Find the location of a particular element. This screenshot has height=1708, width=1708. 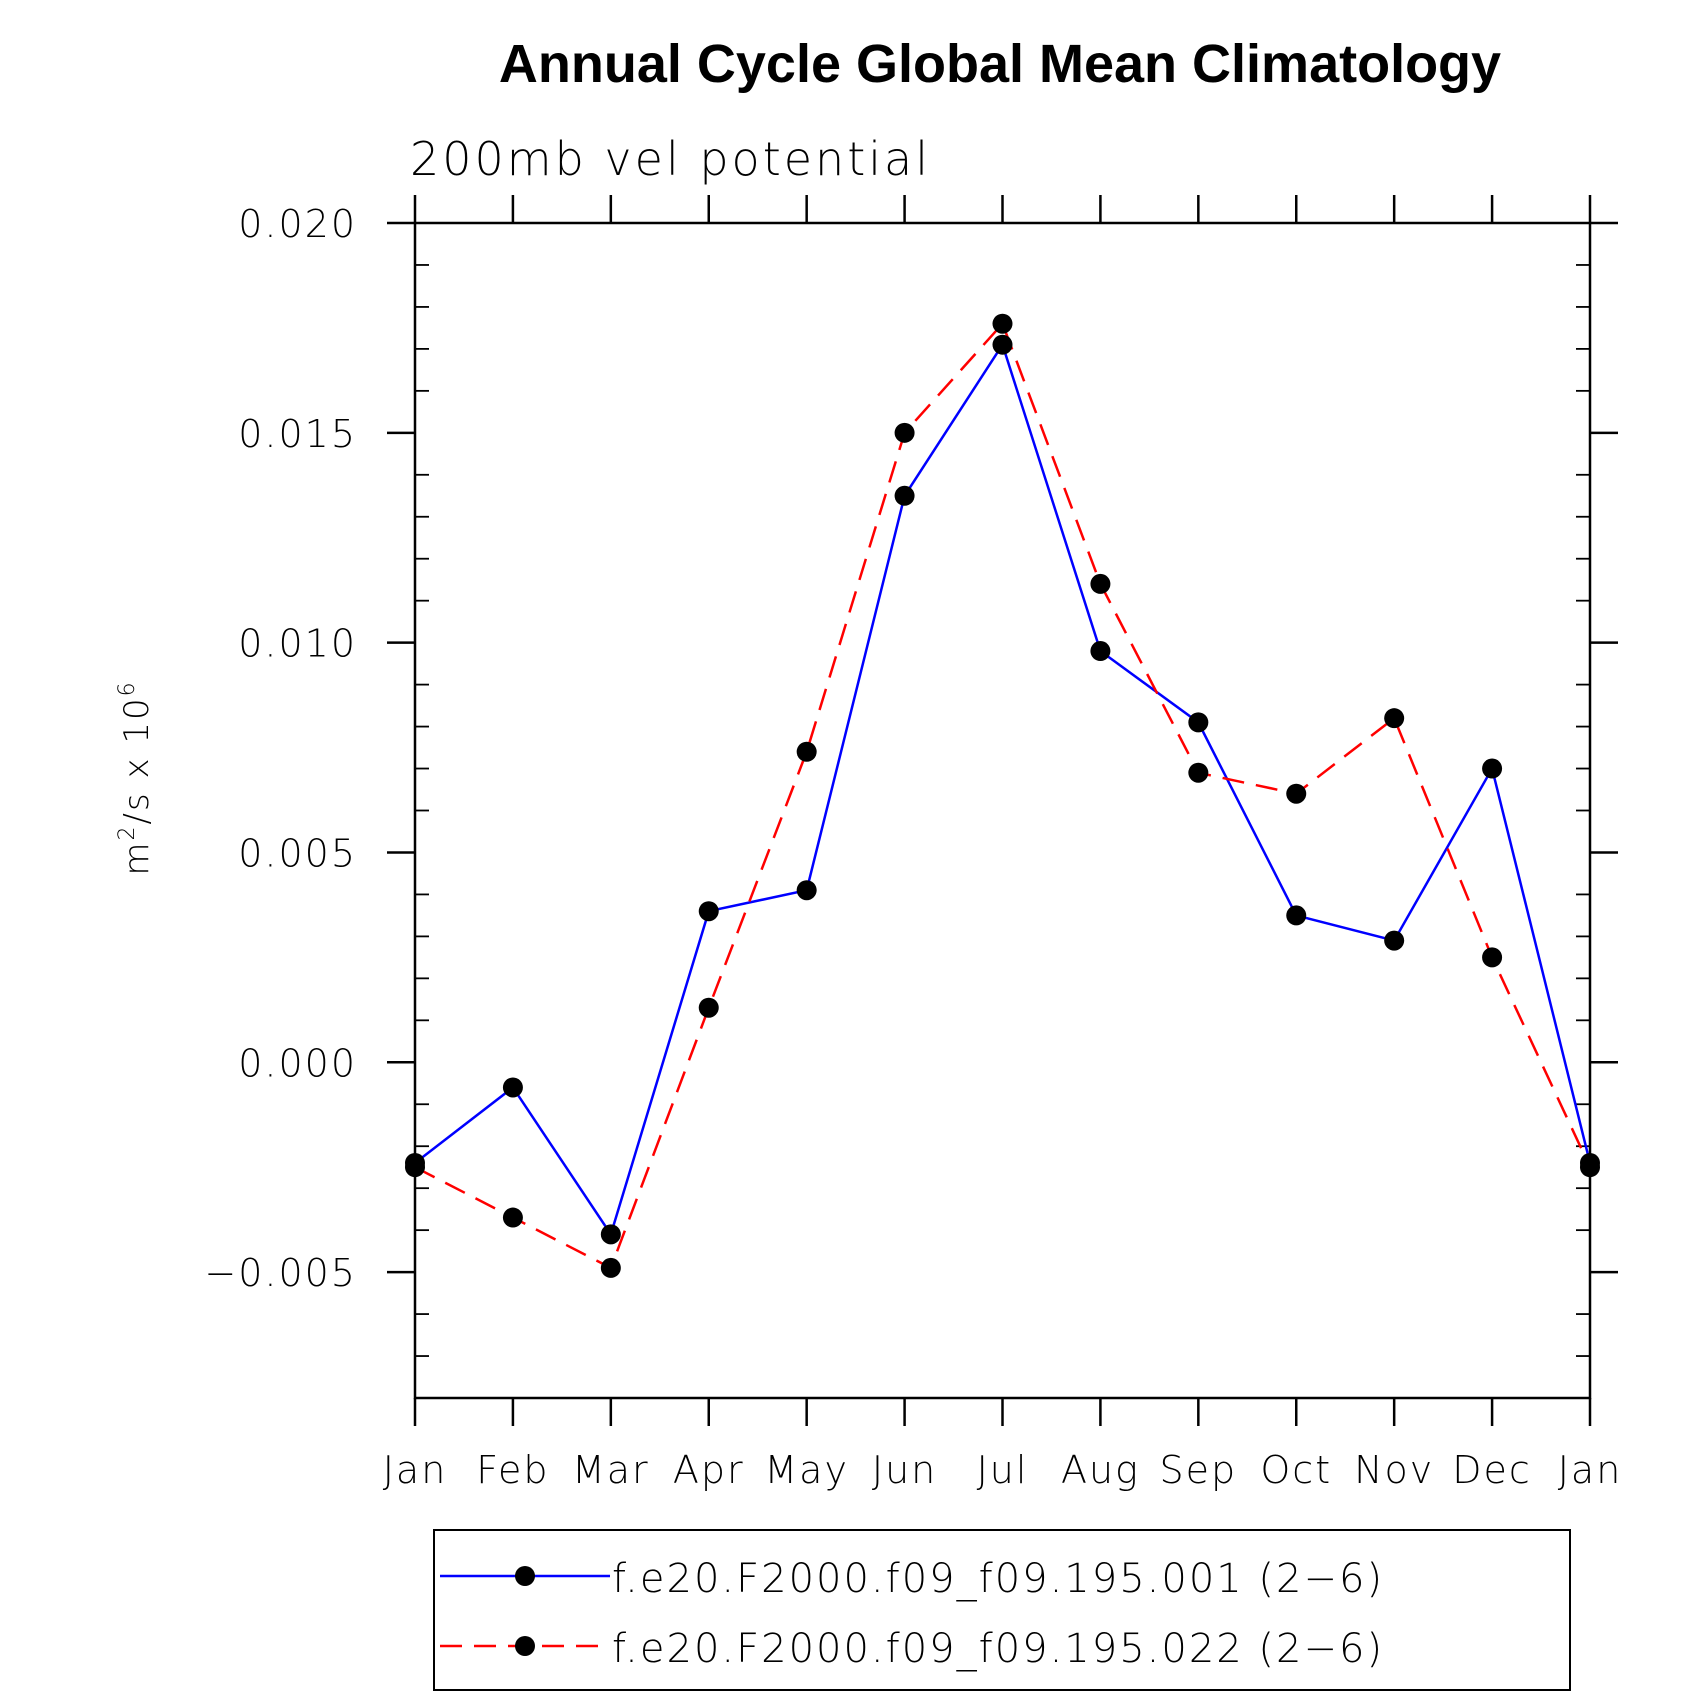

x-tick-label: Sep is located at coordinates (1199, 1470).